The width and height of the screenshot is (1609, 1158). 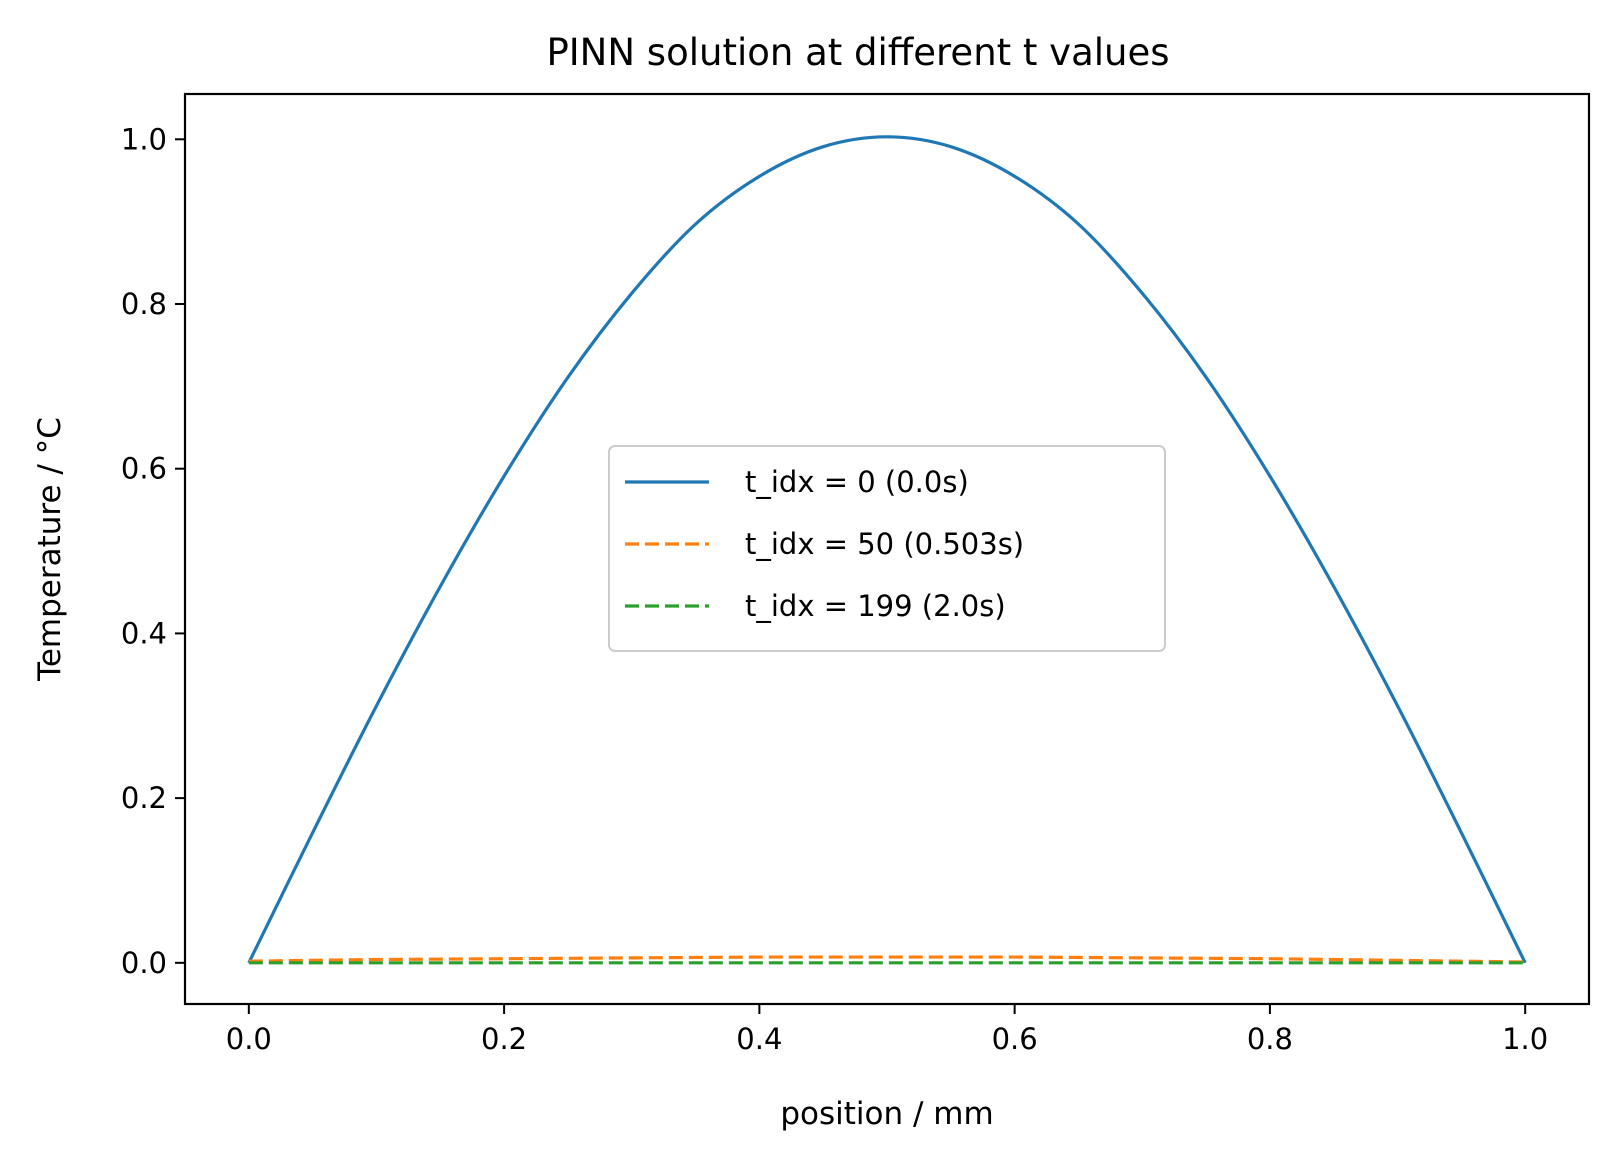 What do you see at coordinates (144, 139) in the screenshot?
I see `y-tick-label: 1.0` at bounding box center [144, 139].